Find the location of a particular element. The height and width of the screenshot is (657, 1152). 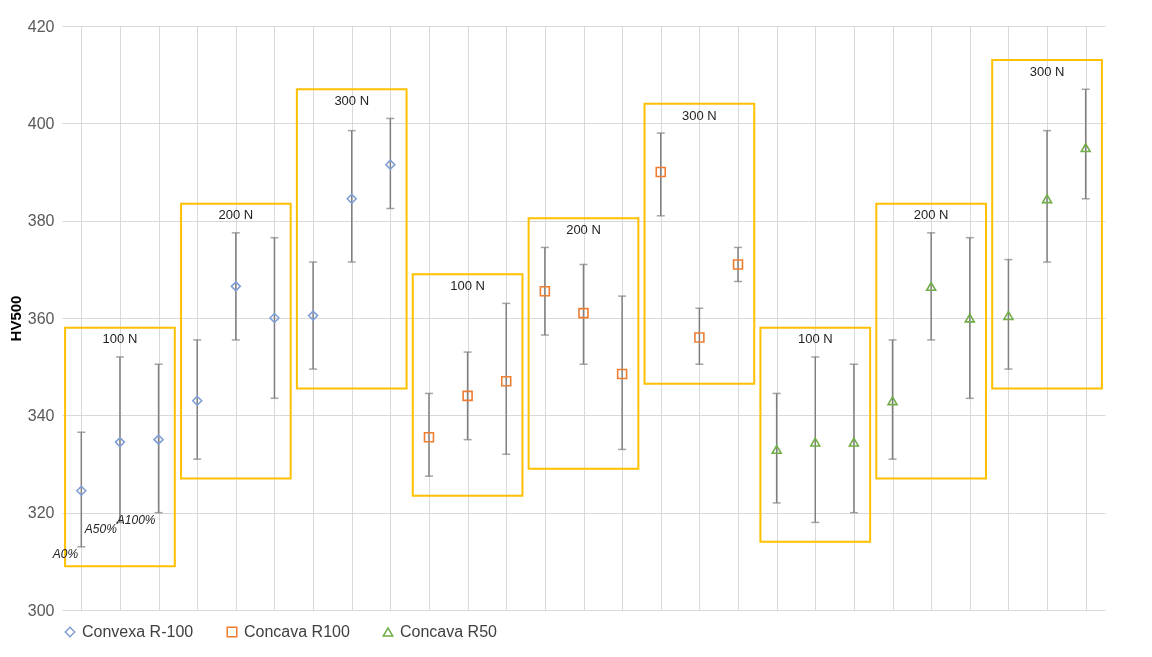

y-tick-label: 340 is located at coordinates (41, 415).